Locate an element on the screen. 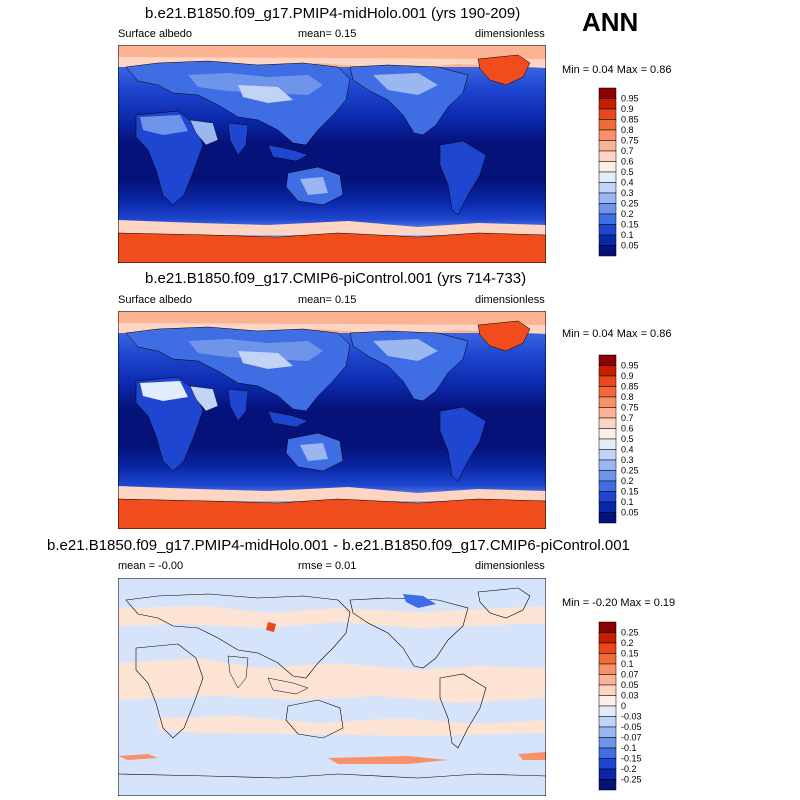  colorbar-tick-label: -0.1 is located at coordinates (629, 748).